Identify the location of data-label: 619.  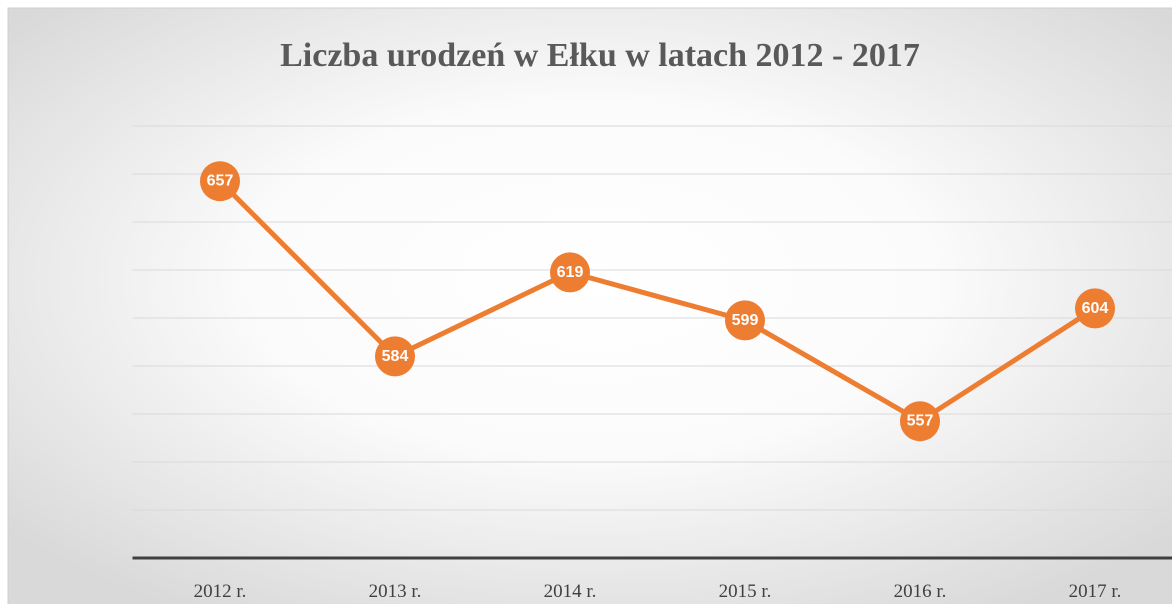
(570, 272).